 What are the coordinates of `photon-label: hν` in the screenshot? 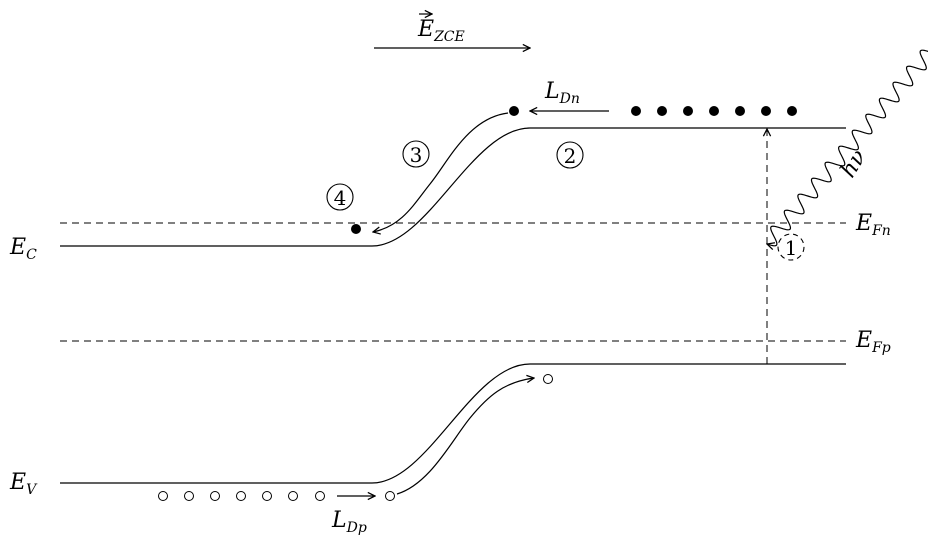 It's located at (854, 164).